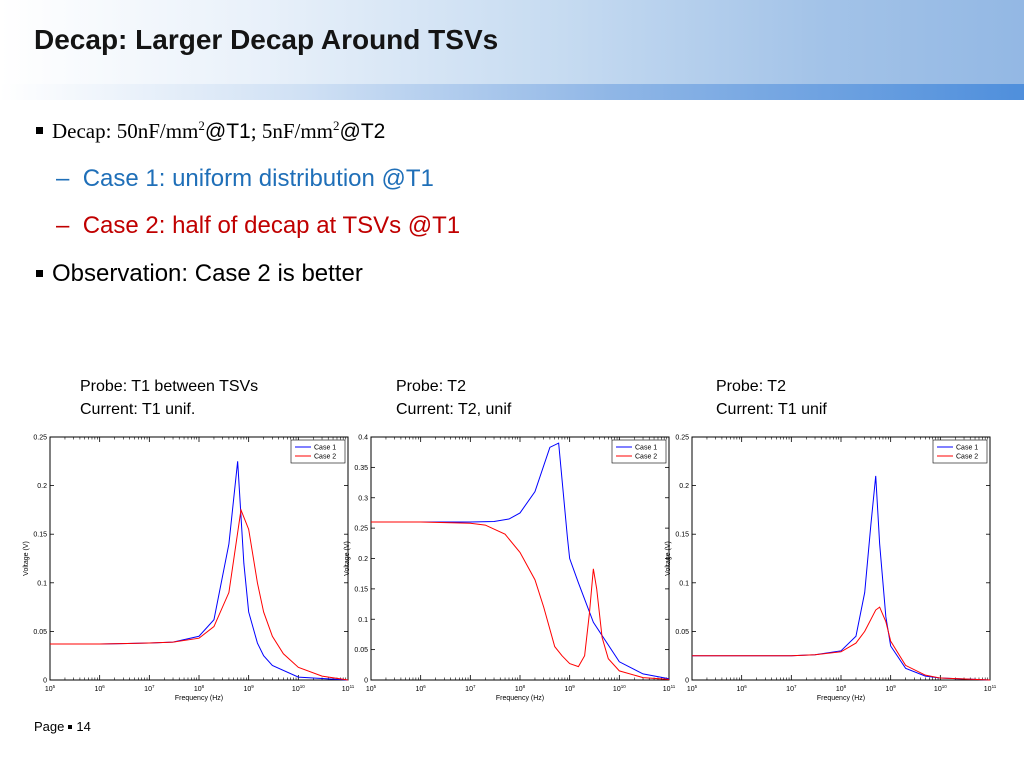 The height and width of the screenshot is (768, 1024). I want to click on page-footer: Page 14, so click(62, 726).